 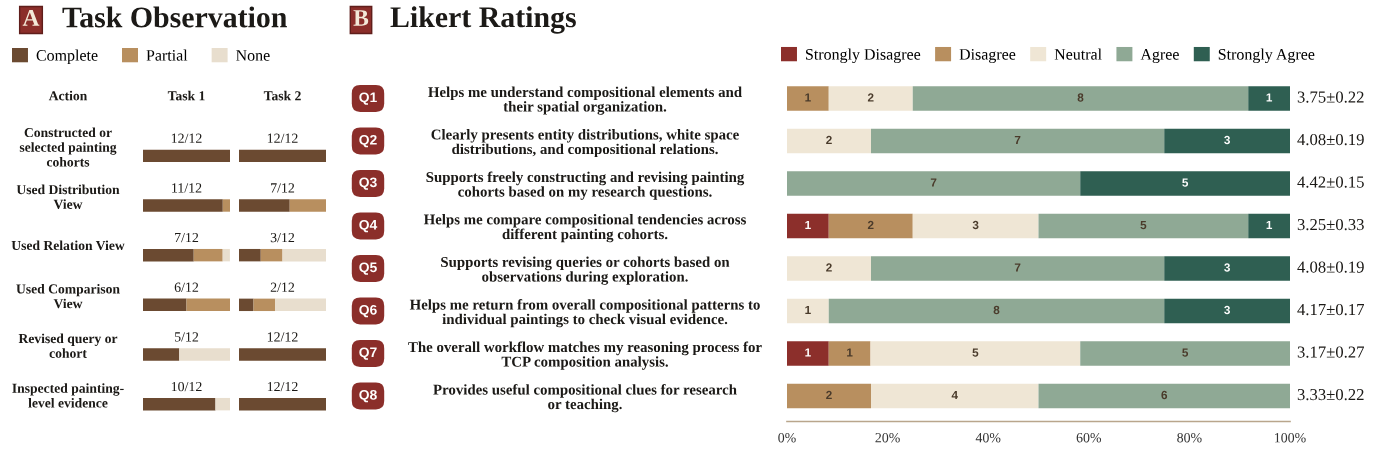 I want to click on y-tick-label: Constructed or selected painting cohorts, so click(x=68, y=147).